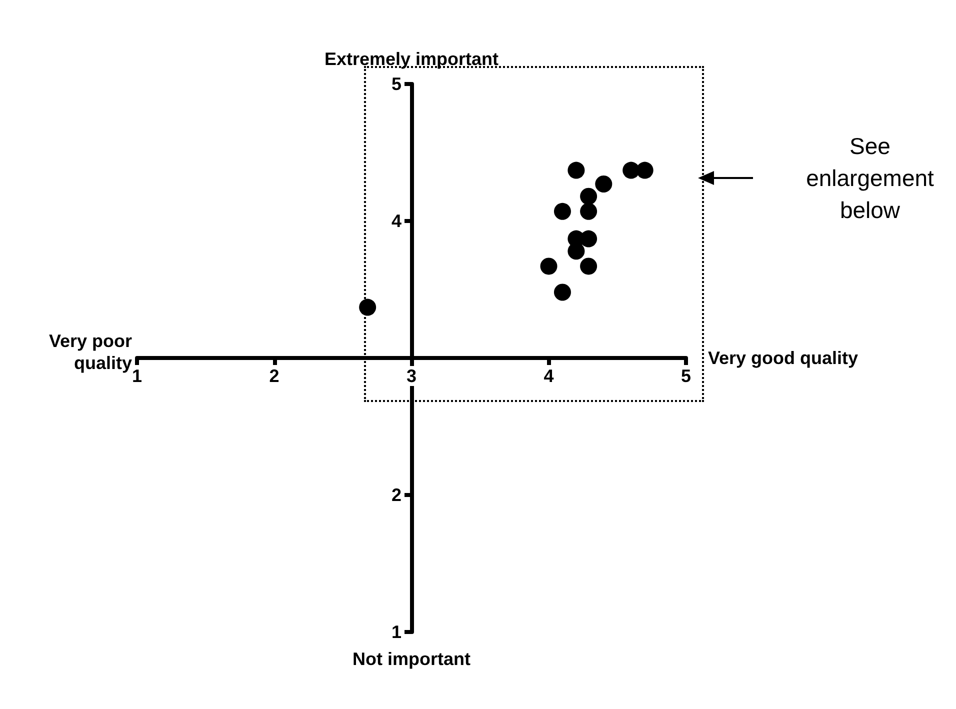  Describe the element at coordinates (396, 221) in the screenshot. I see `y-tick-label: 4` at that location.